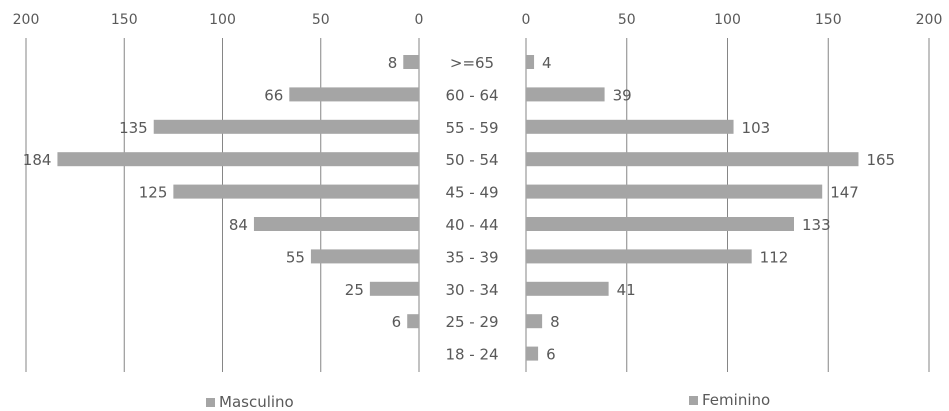 This screenshot has width=949, height=411. What do you see at coordinates (471, 355) in the screenshot?
I see `category-label: 18 - 24` at bounding box center [471, 355].